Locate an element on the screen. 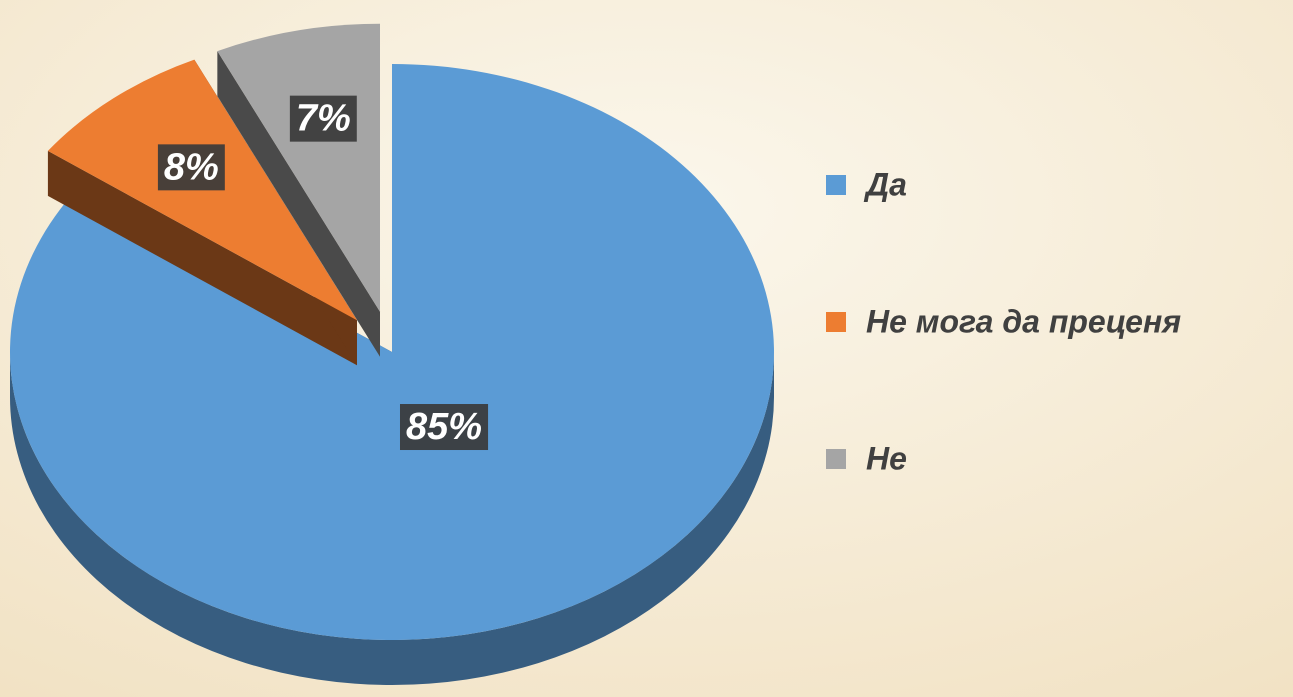 The height and width of the screenshot is (697, 1293). legend-label: Да is located at coordinates (885, 184).